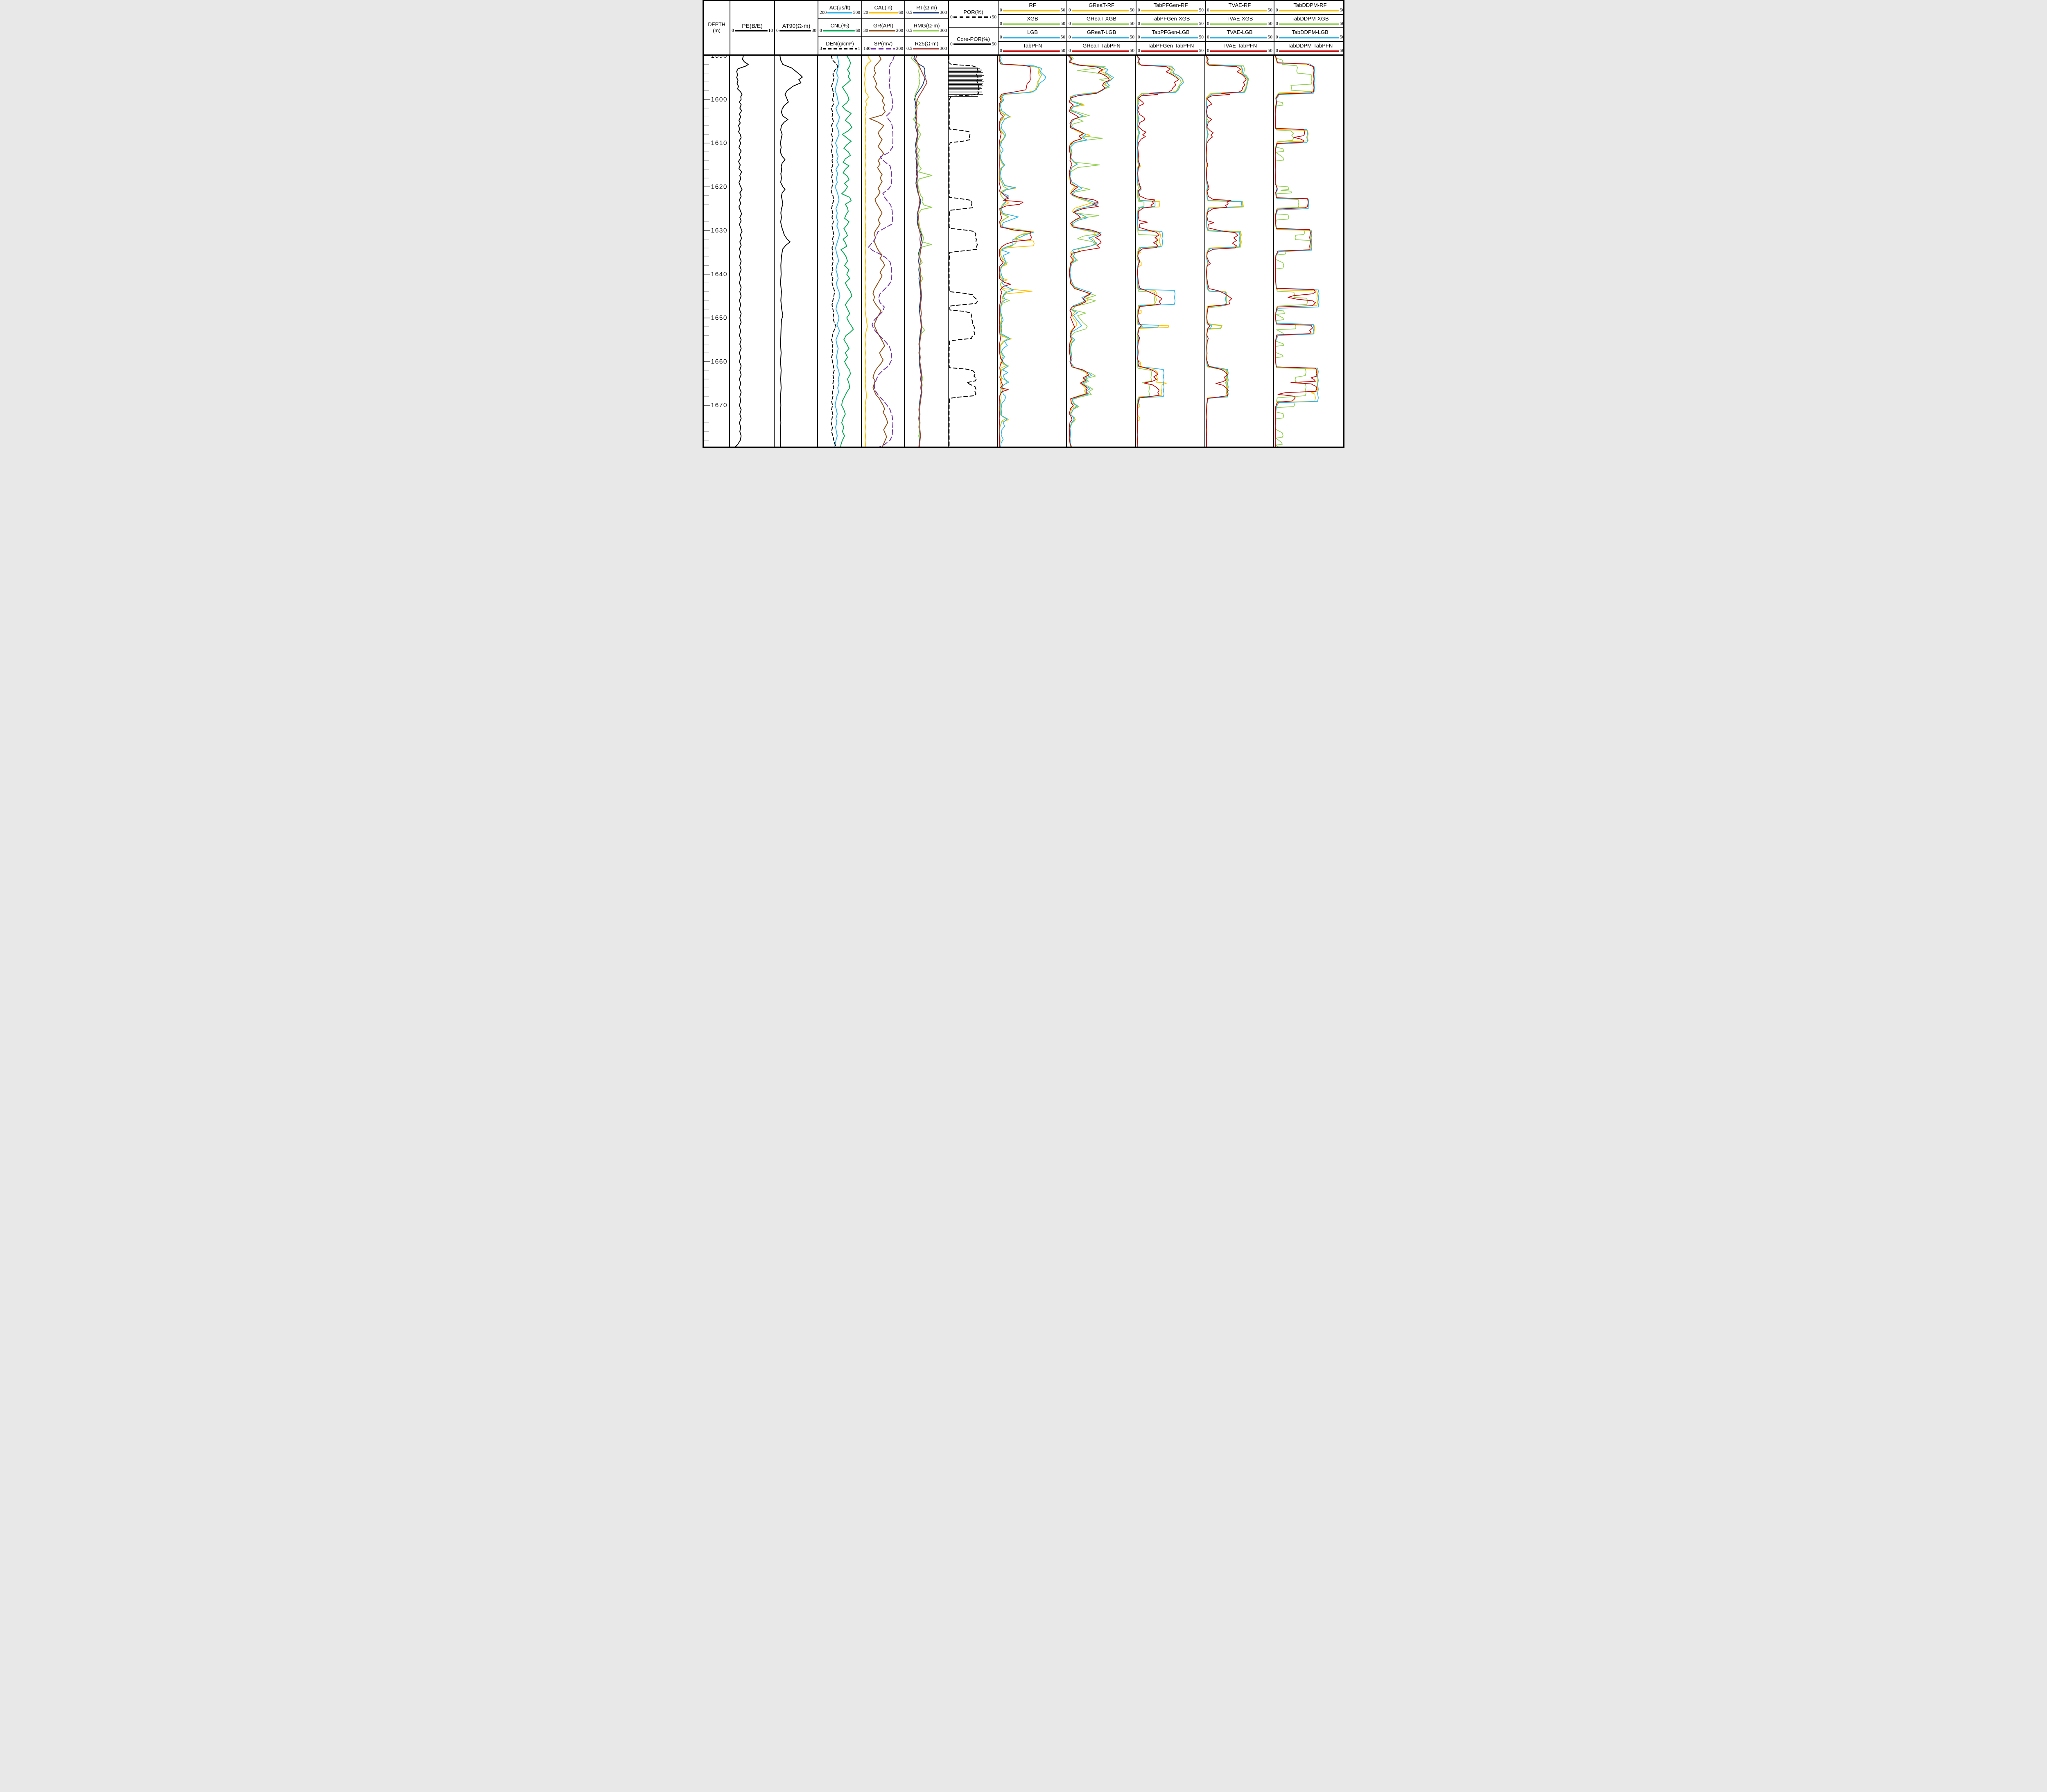 The height and width of the screenshot is (1792, 2047). I want to click on header-cell-AC: AC(μs/ft) 200 500, so click(839, 10).